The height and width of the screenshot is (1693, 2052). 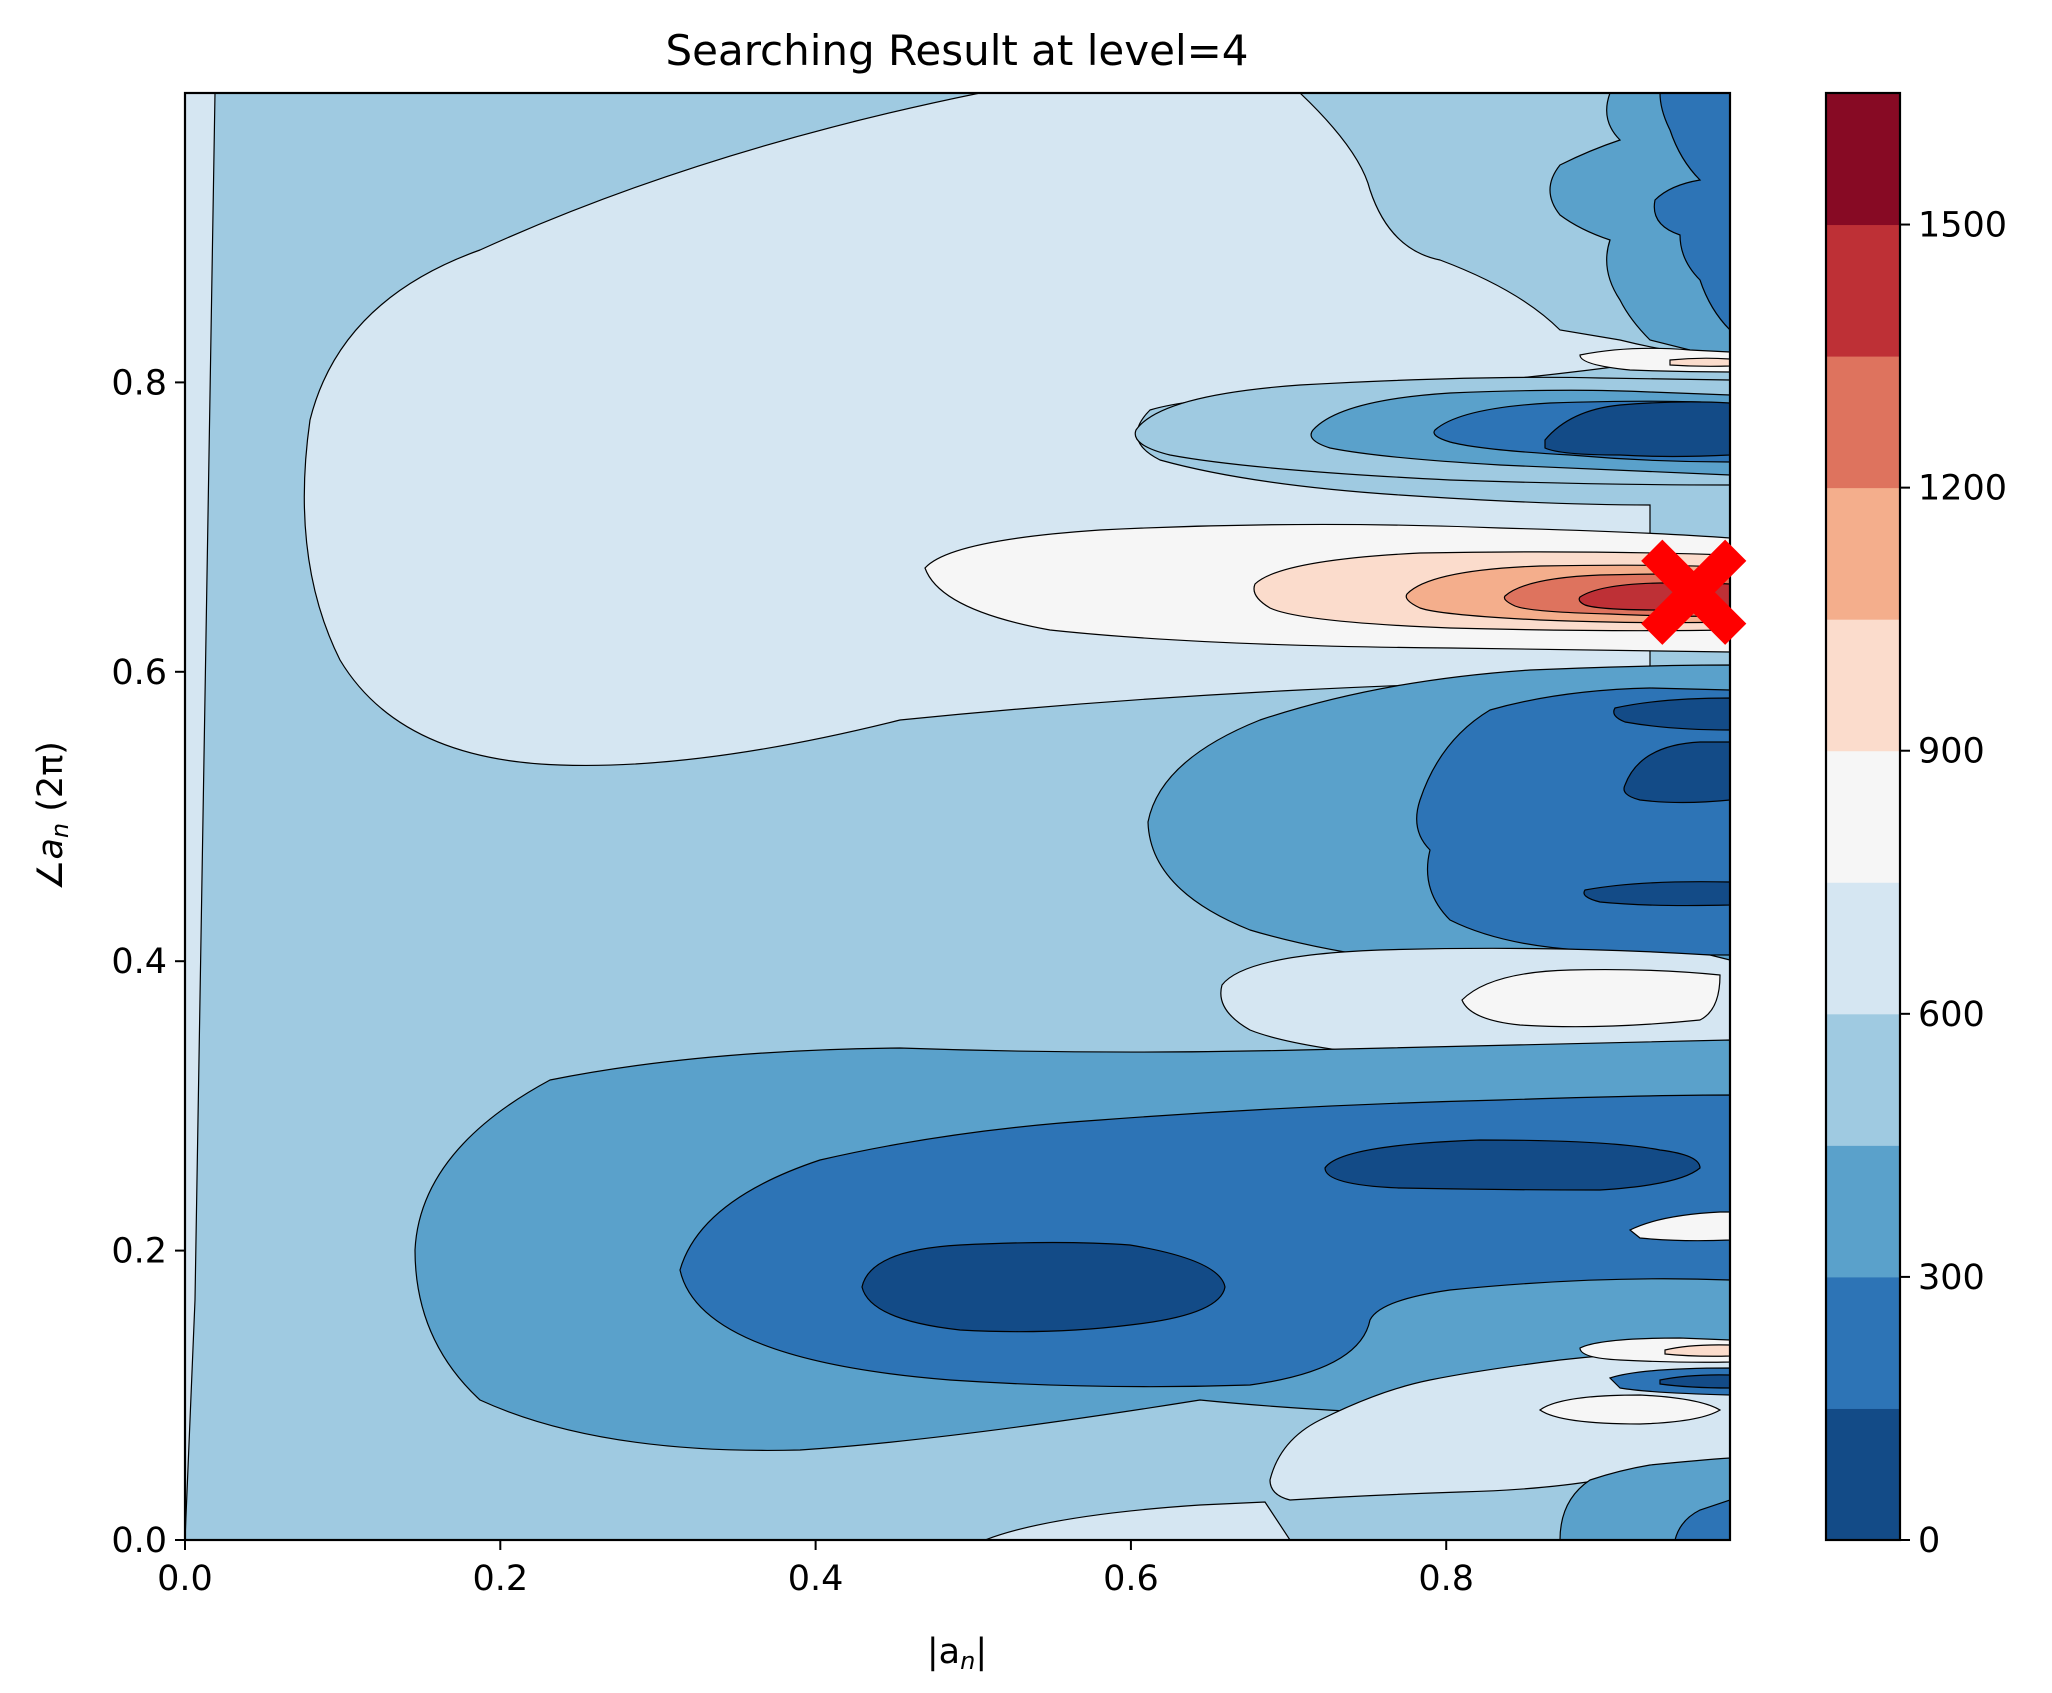 I want to click on x-tick-label: 0.6, so click(x=1131, y=1579).